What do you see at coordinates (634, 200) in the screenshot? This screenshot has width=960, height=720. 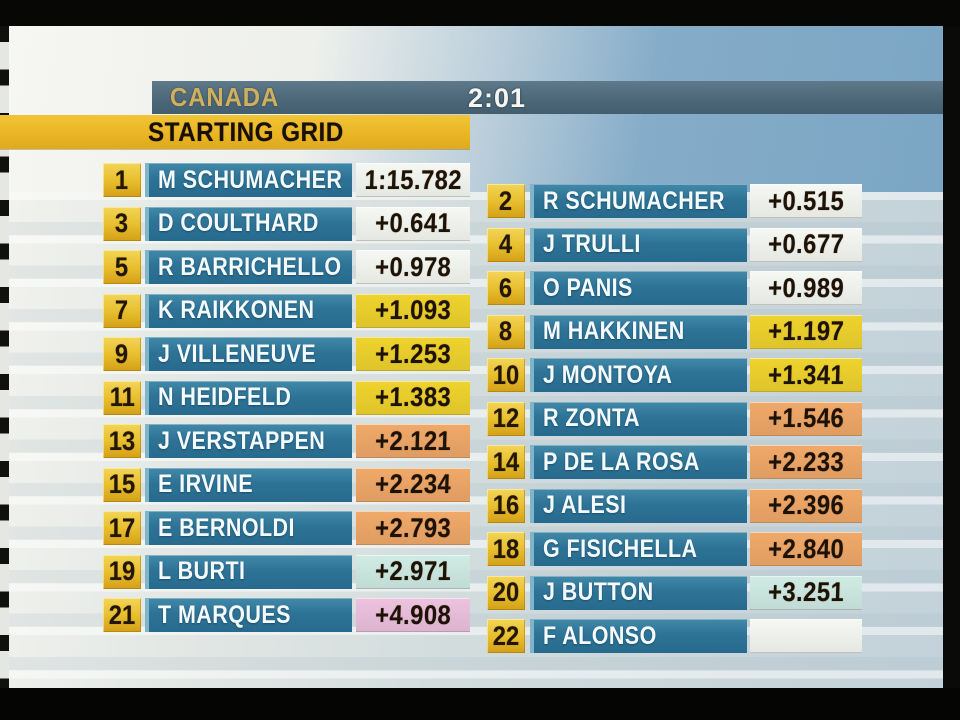 I see `driver-name: R SCHUMACHER` at bounding box center [634, 200].